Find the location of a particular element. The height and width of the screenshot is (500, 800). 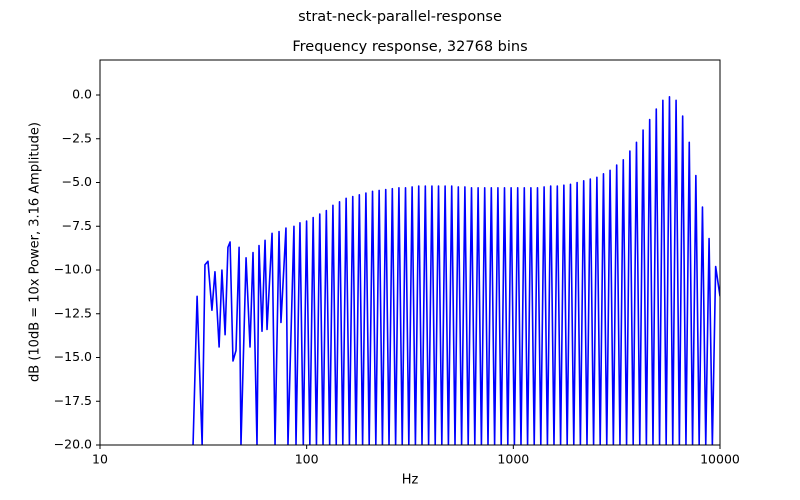

figure-title: strat-neck-parallel-response is located at coordinates (400, 17).